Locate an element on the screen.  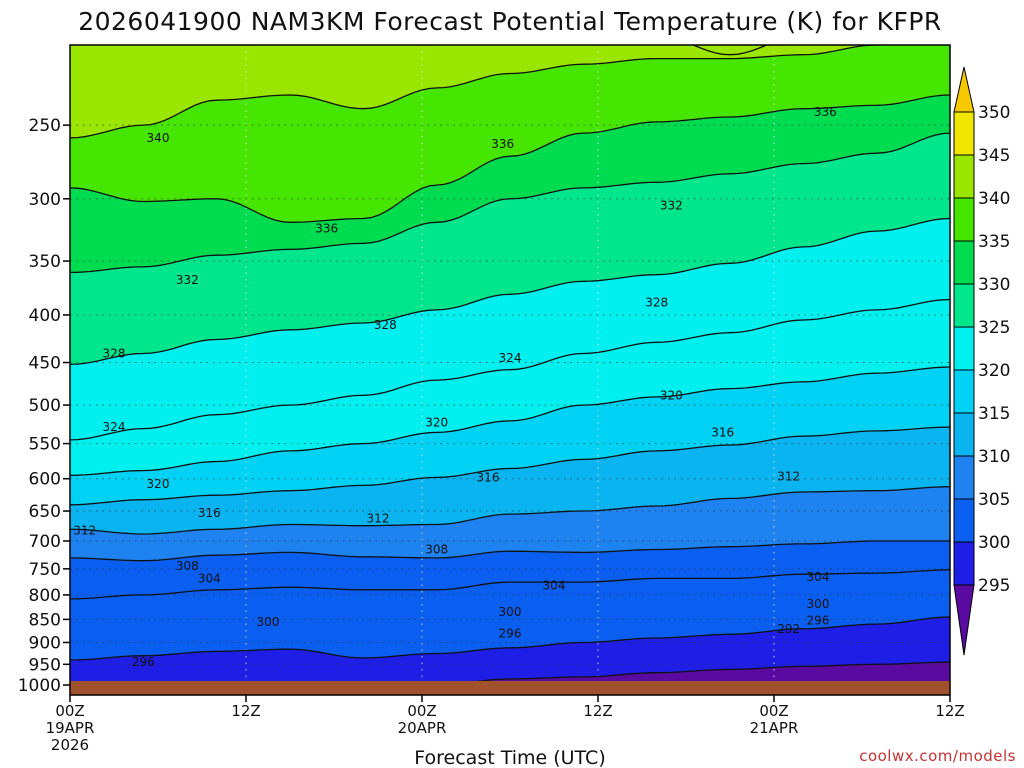
y-tick-label-750: 750 is located at coordinates (45, 570).